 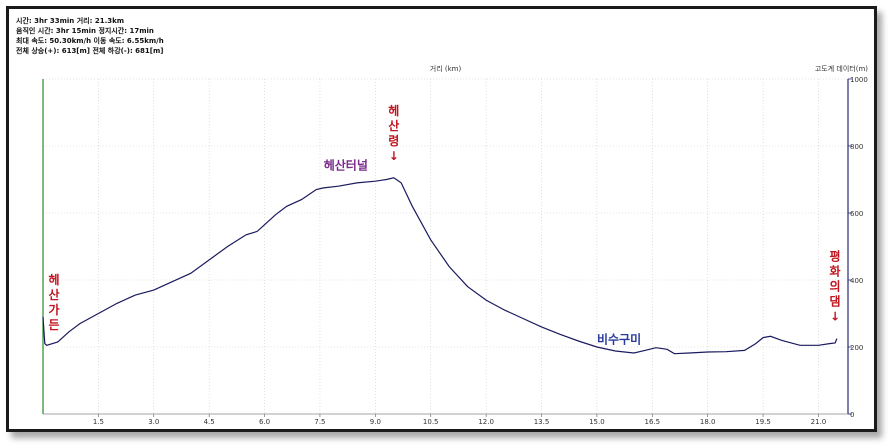 I want to click on annotation-label: 헤산터널, so click(x=346, y=165).